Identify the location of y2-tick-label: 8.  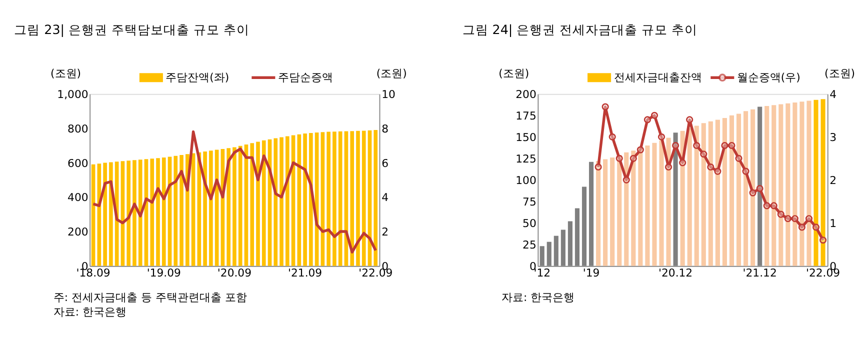
(385, 129).